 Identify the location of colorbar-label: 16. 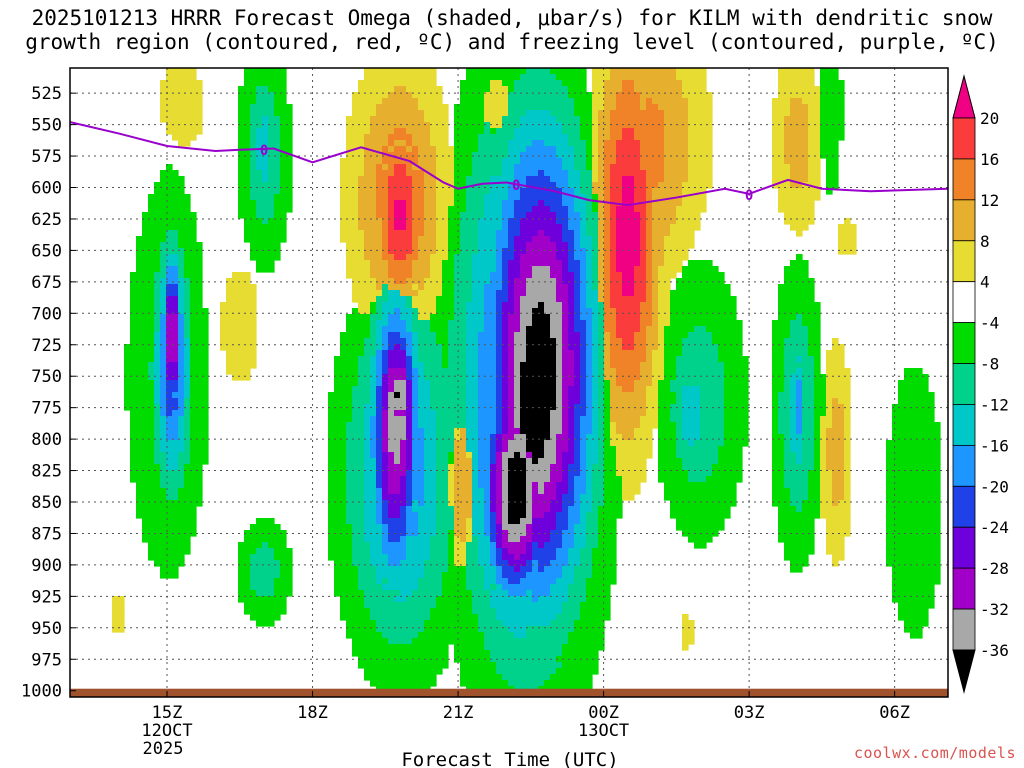
(989, 159).